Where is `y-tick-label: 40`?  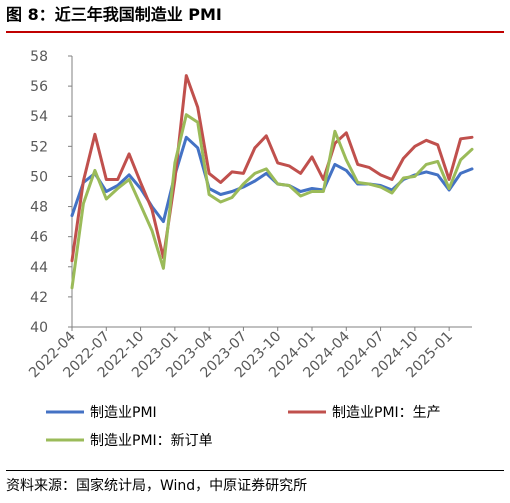
y-tick-label: 40 is located at coordinates (39, 328).